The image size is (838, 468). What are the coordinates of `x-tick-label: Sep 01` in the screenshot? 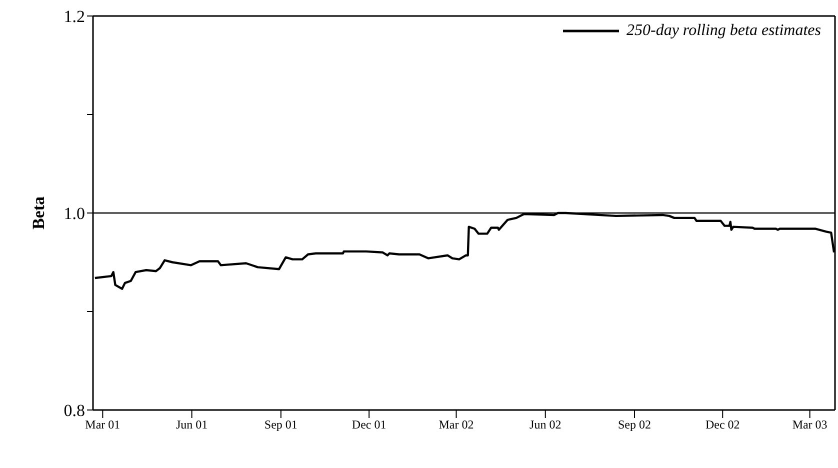 It's located at (281, 425).